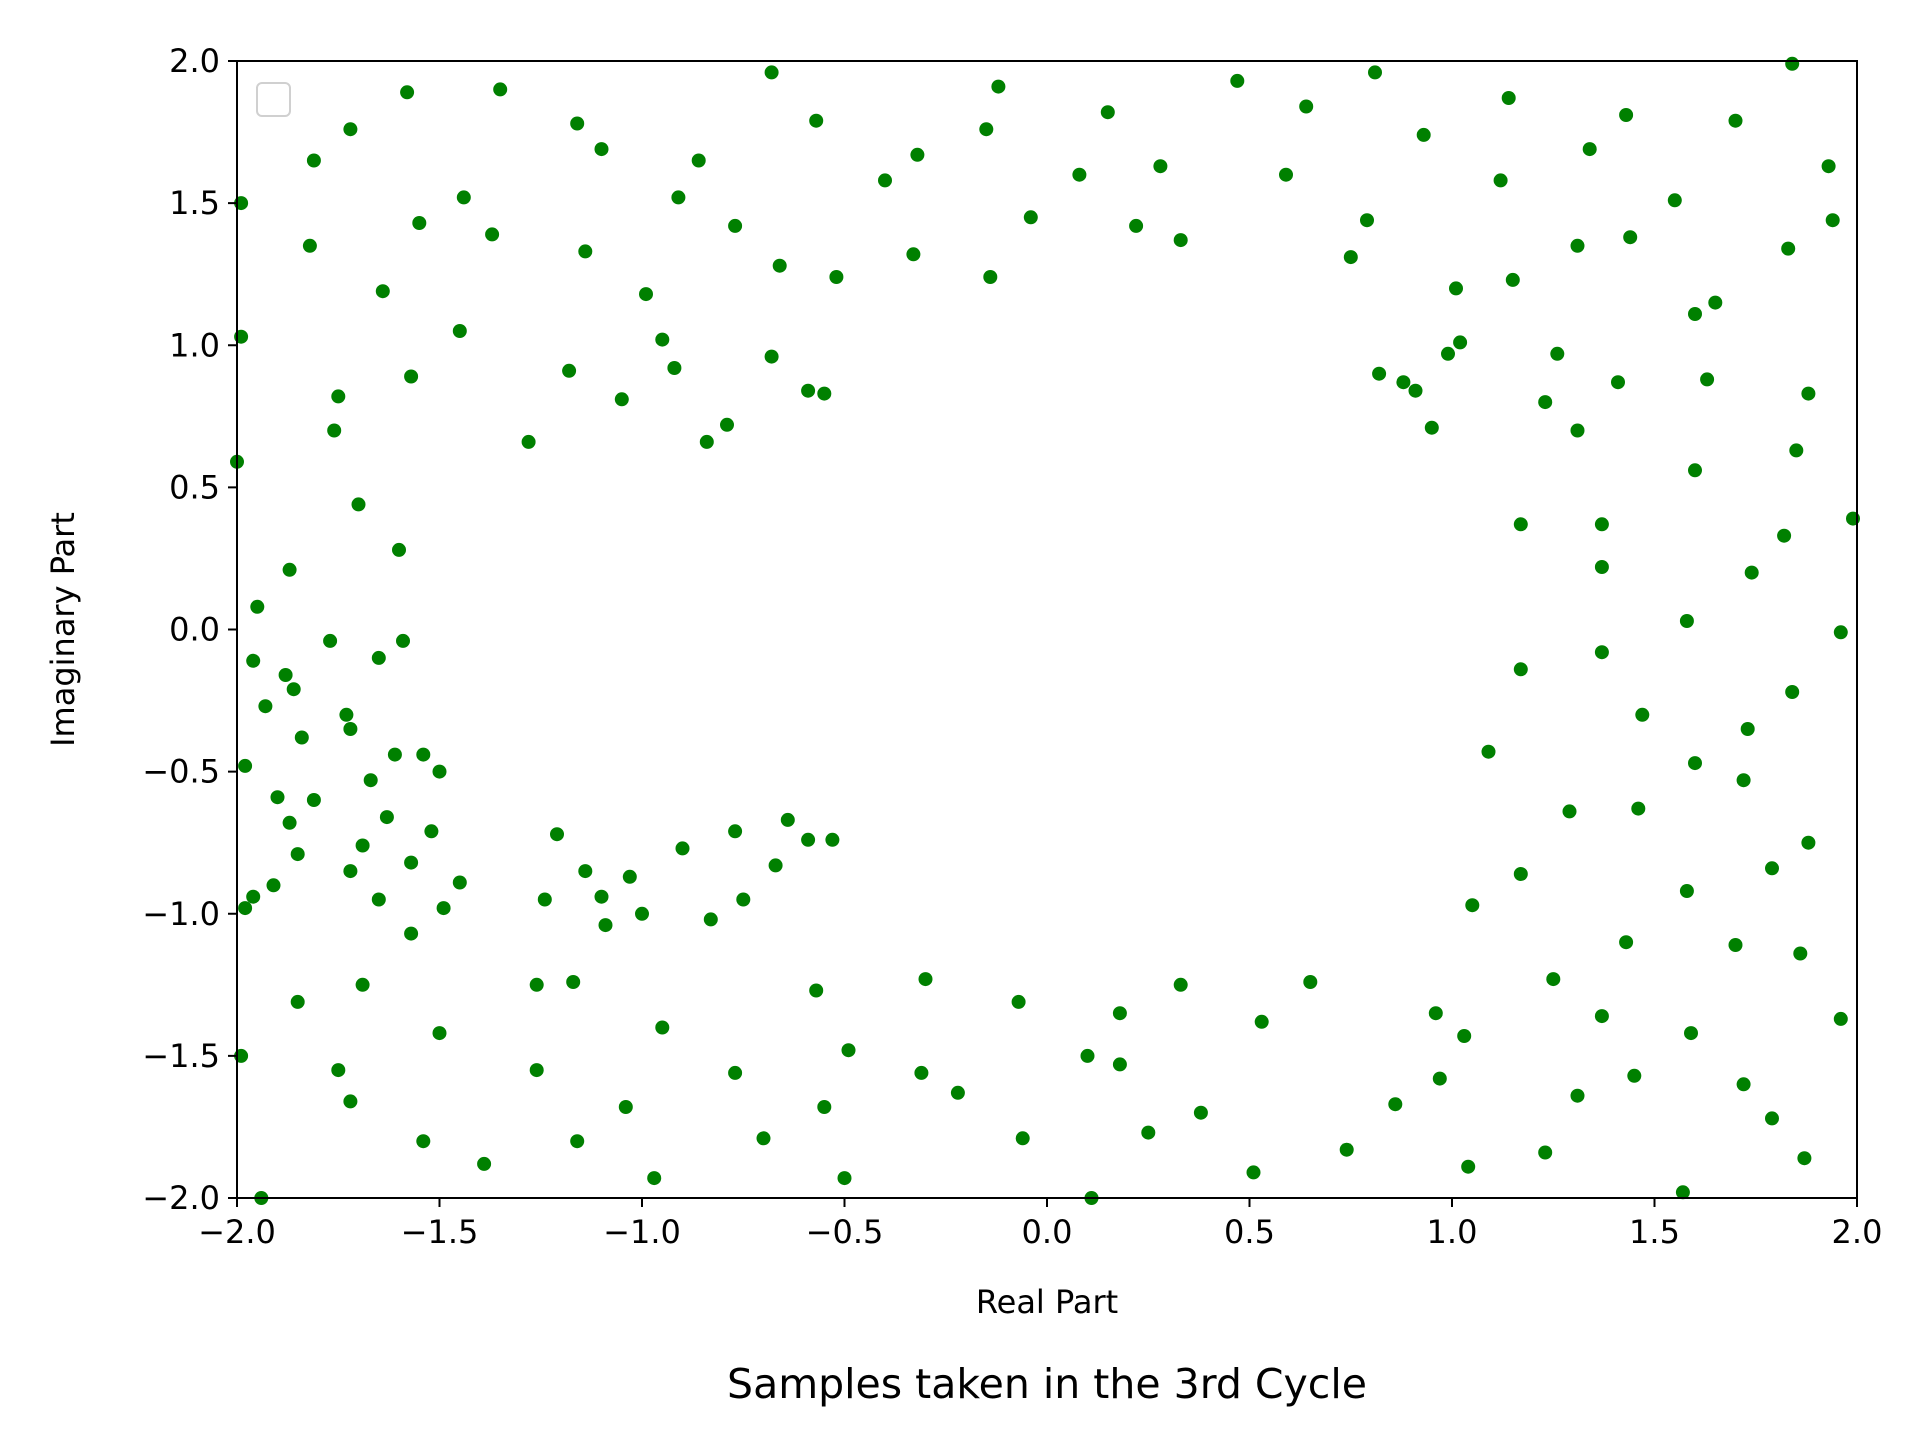 The width and height of the screenshot is (1920, 1440). I want to click on x-tick-label: −1.5, so click(440, 1232).